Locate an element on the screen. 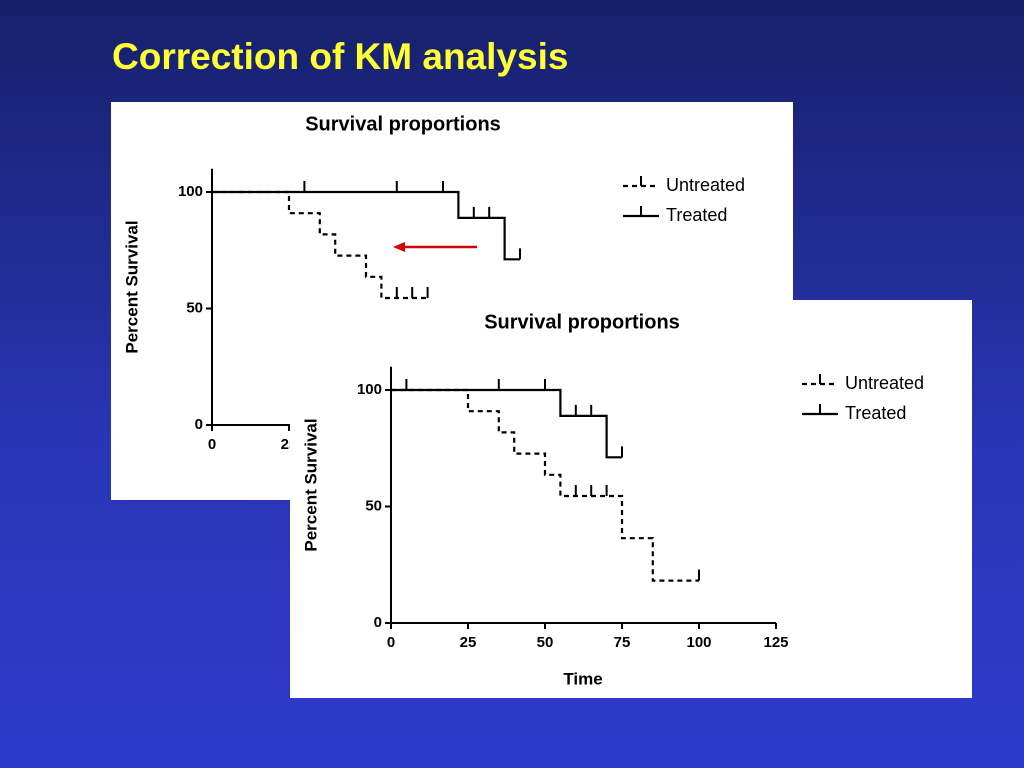 The width and height of the screenshot is (1024, 768). arrow-head is located at coordinates (399, 247).